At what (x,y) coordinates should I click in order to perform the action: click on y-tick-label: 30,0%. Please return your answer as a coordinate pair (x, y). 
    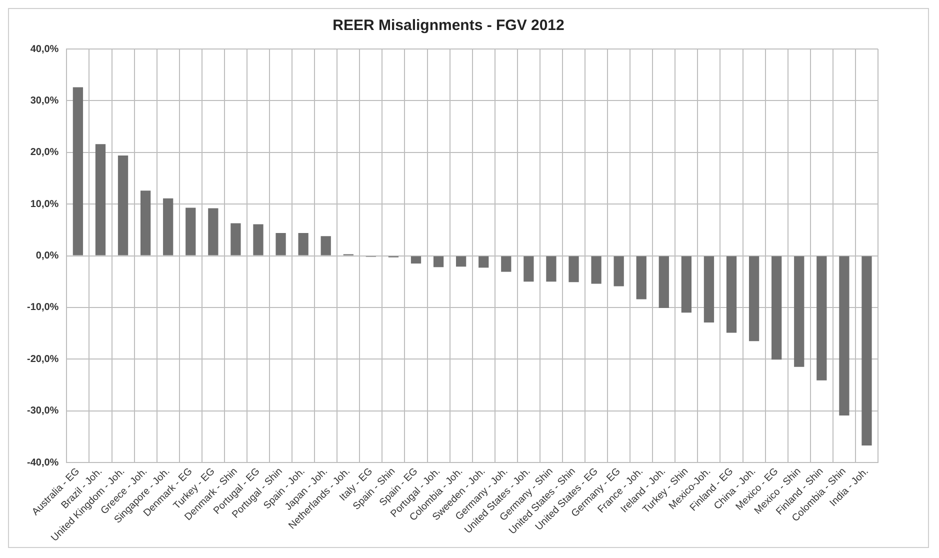
    Looking at the image, I should click on (44, 100).